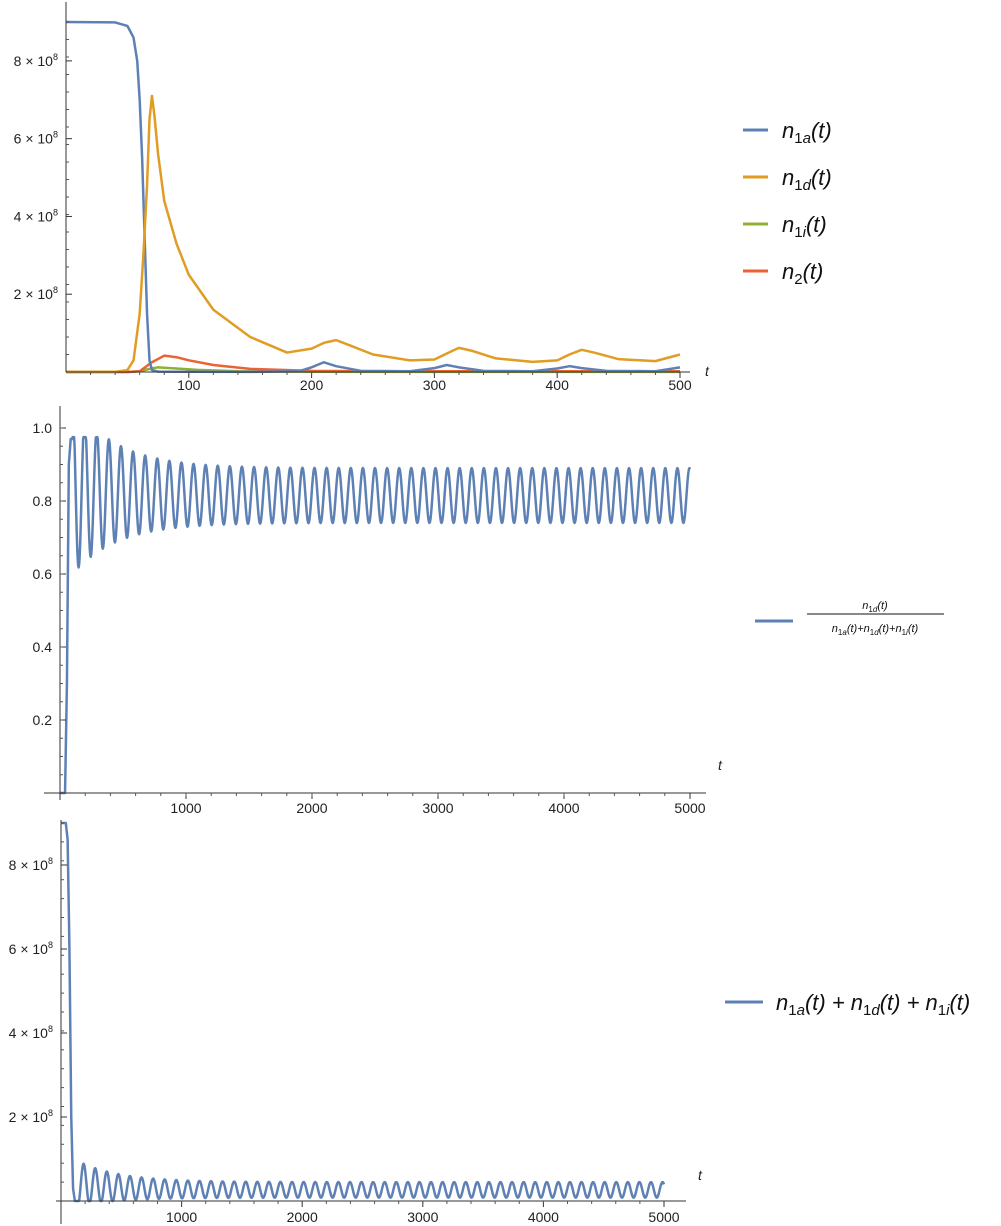 Image resolution: width=1001 pixels, height=1226 pixels. Describe the element at coordinates (43, 501) in the screenshot. I see `y-tick-label: 0.8` at that location.